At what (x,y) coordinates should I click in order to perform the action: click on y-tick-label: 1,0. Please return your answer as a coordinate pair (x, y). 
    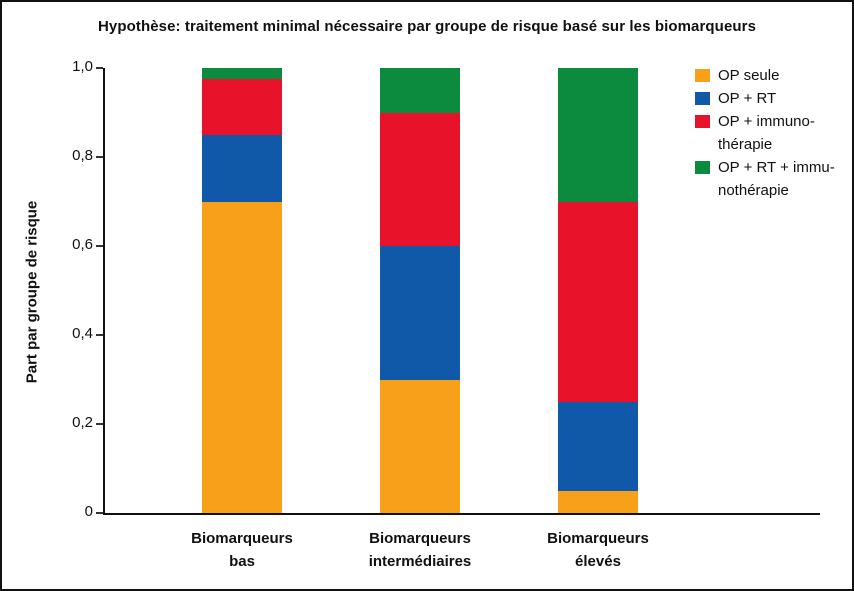
    Looking at the image, I should click on (82, 66).